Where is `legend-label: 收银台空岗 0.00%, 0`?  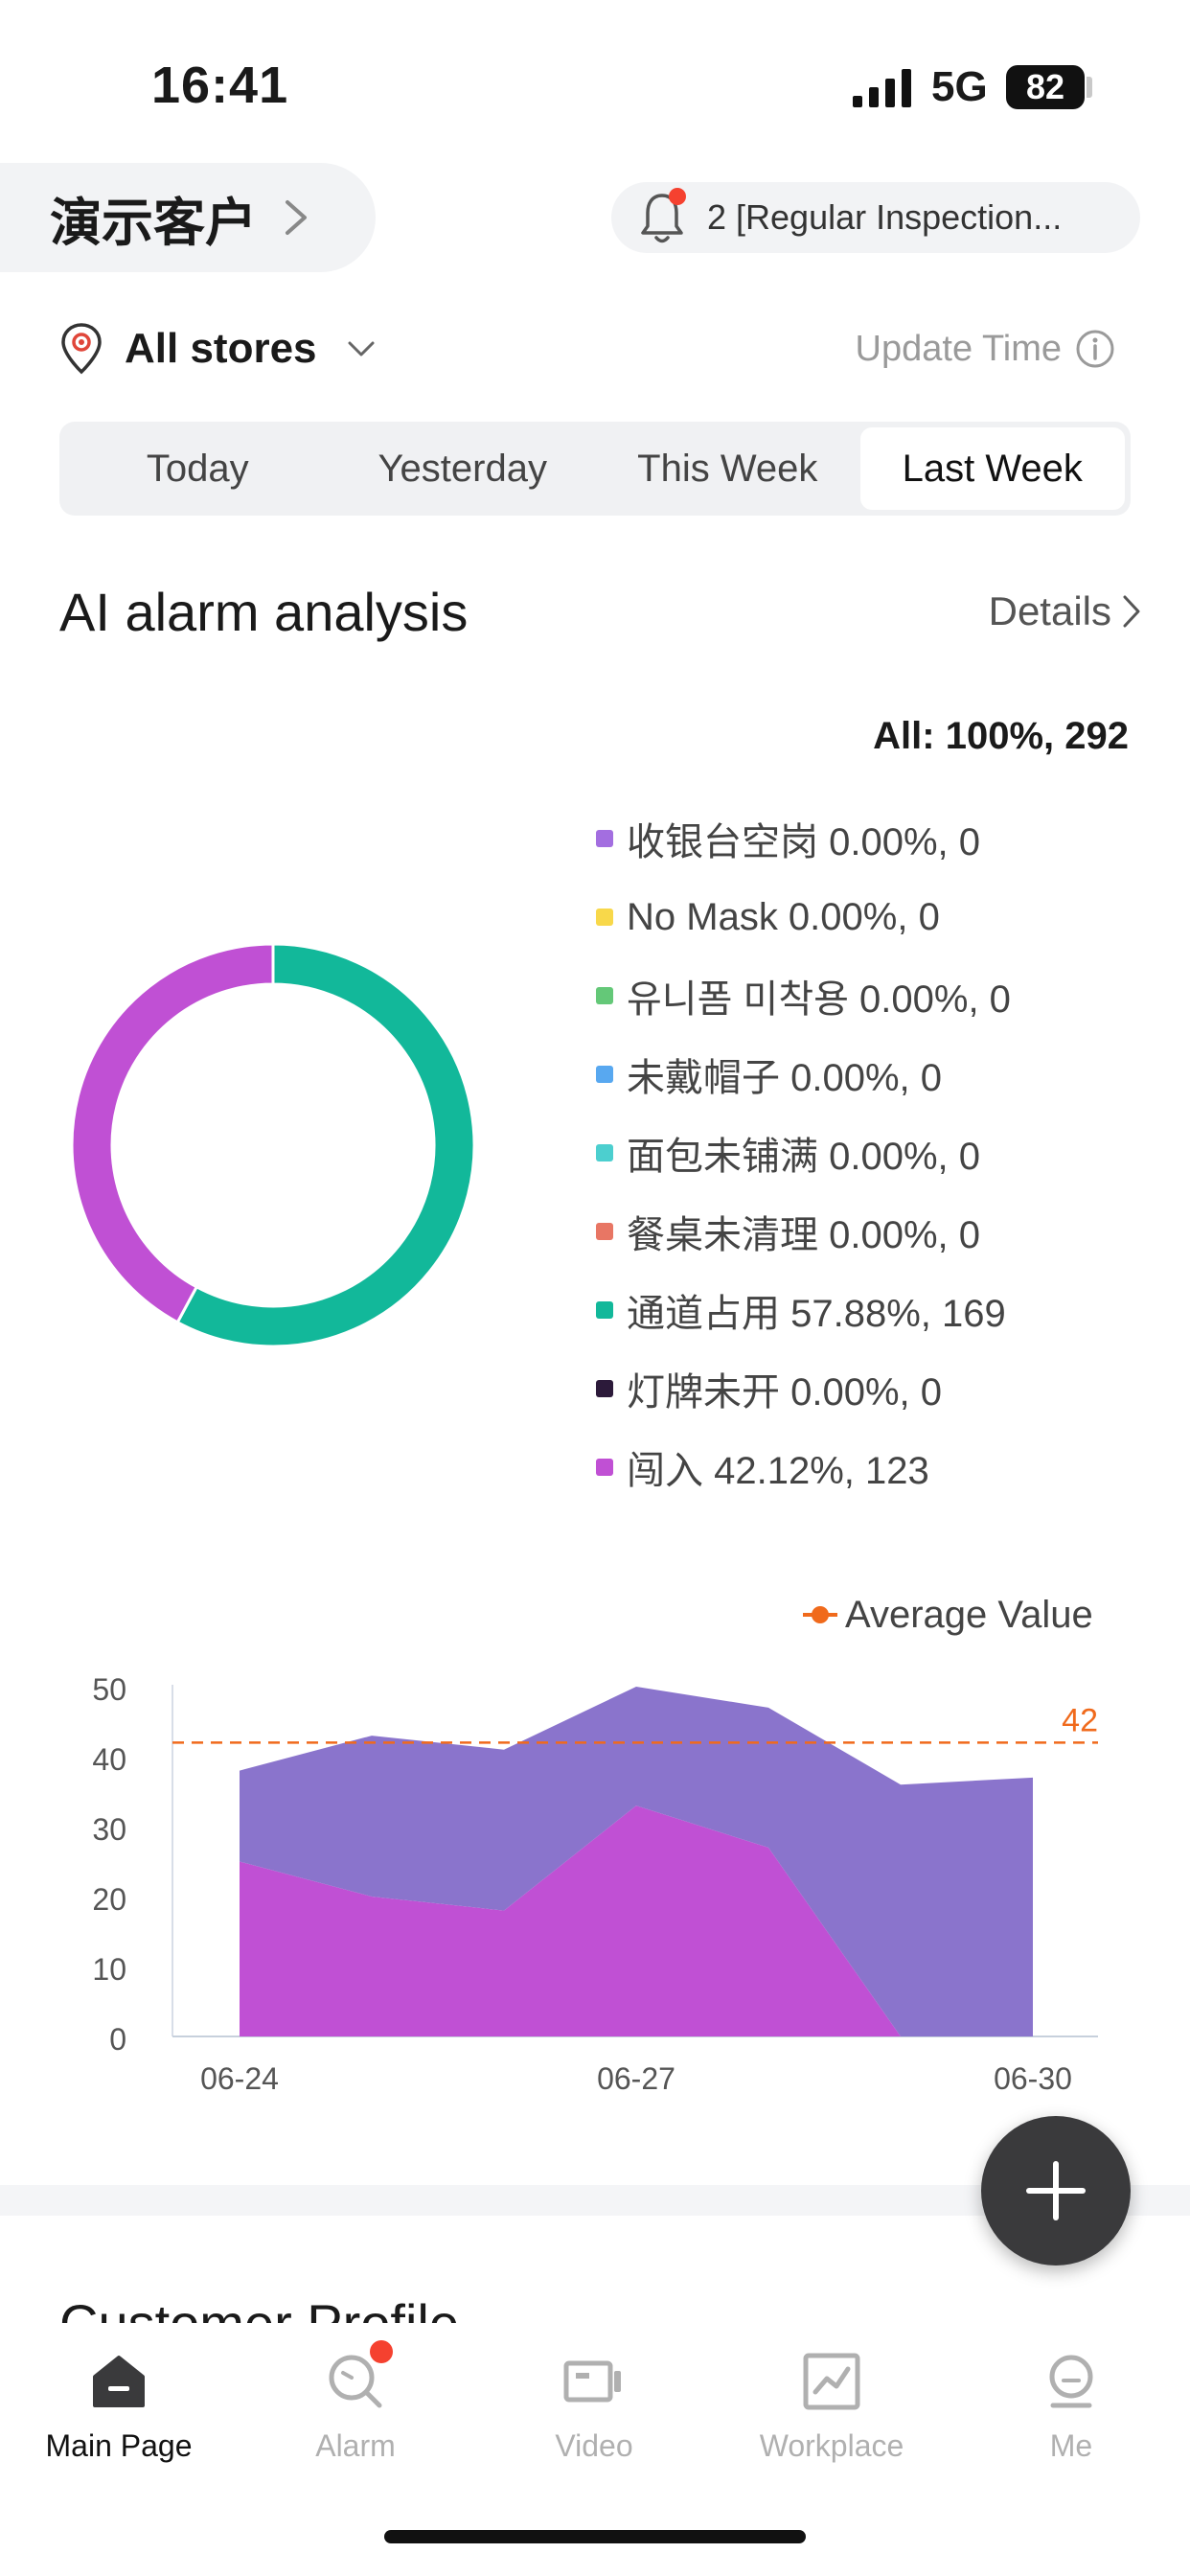
legend-label: 收银台空岗 0.00%, 0 is located at coordinates (804, 842).